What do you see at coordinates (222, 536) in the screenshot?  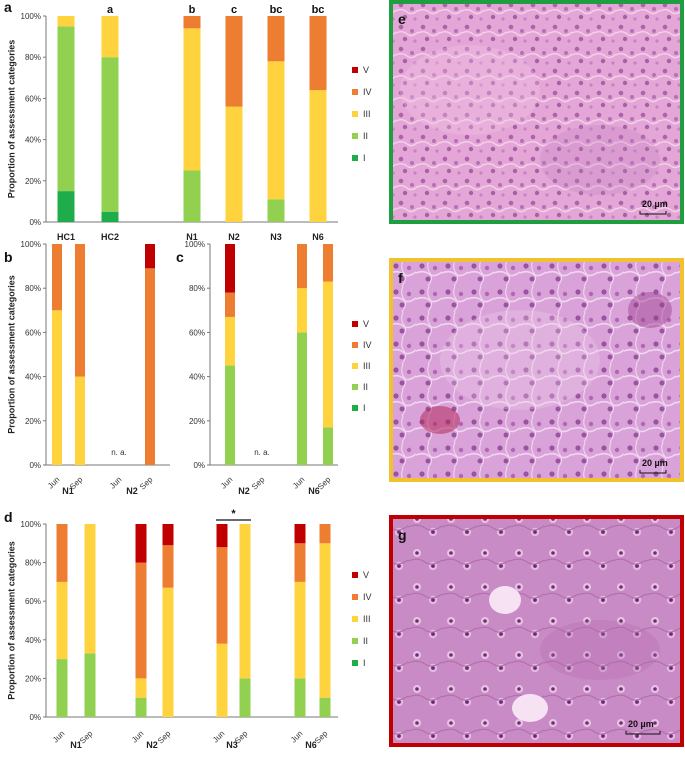 I see `bar-N3-Jun-segment-V` at bounding box center [222, 536].